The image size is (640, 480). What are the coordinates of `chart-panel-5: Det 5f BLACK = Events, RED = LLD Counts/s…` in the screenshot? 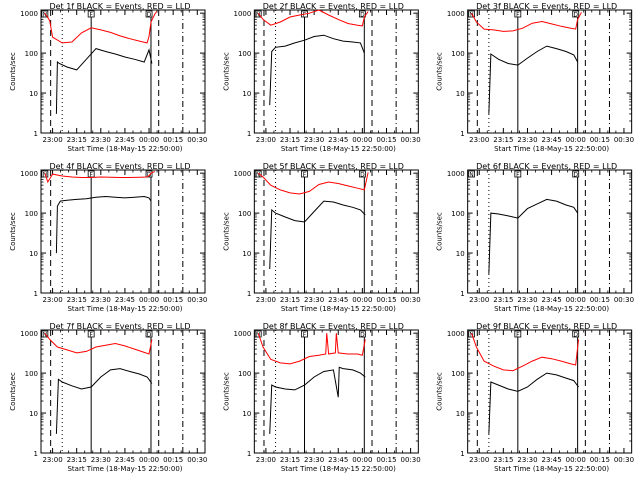 It's located at (321, 237).